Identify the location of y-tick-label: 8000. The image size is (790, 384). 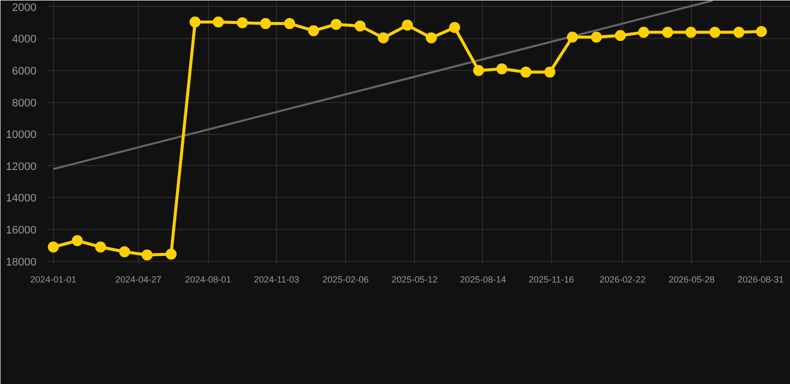
(24, 103).